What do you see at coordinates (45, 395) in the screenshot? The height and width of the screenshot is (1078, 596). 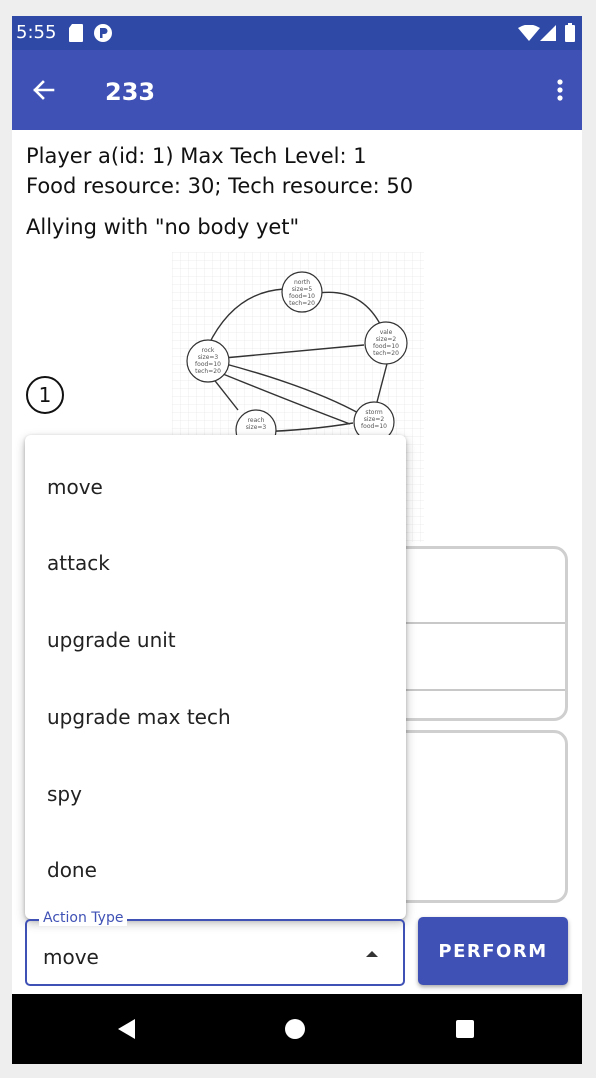 I see `round-number-badge: 1` at bounding box center [45, 395].